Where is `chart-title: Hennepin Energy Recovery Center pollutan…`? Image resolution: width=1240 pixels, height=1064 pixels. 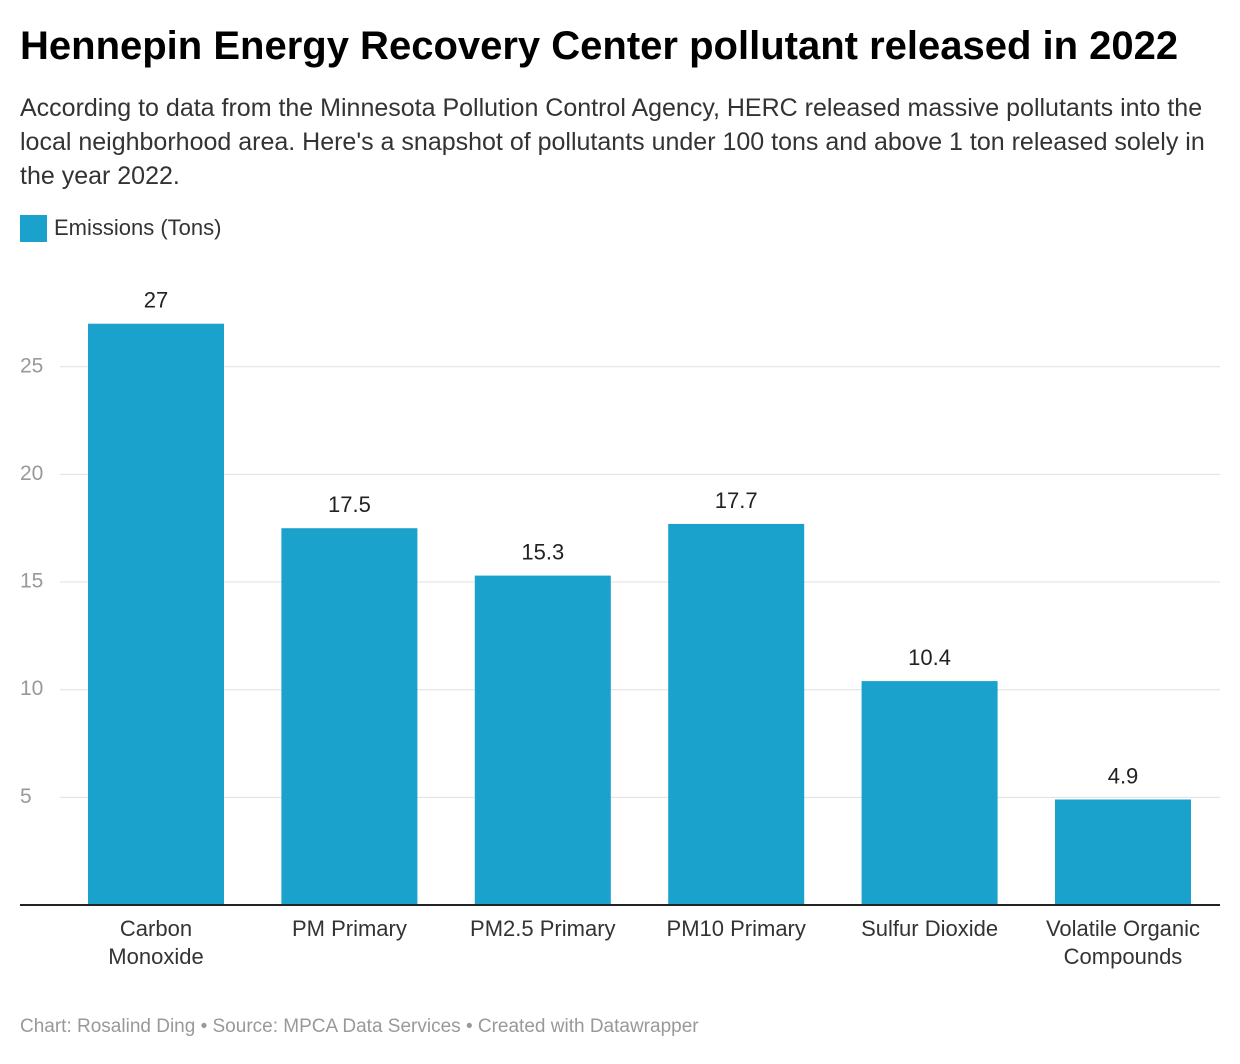 chart-title: Hennepin Energy Recovery Center pollutan… is located at coordinates (599, 46).